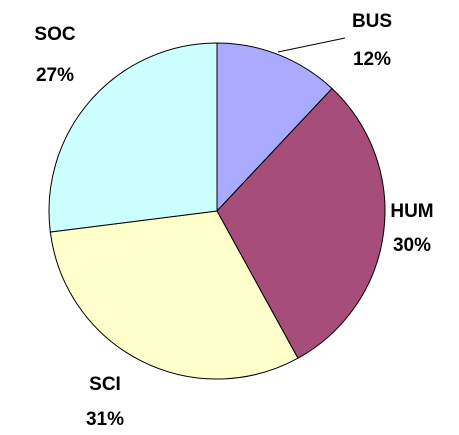 This screenshot has height=435, width=459. I want to click on slice-label: HUM, so click(411, 211).